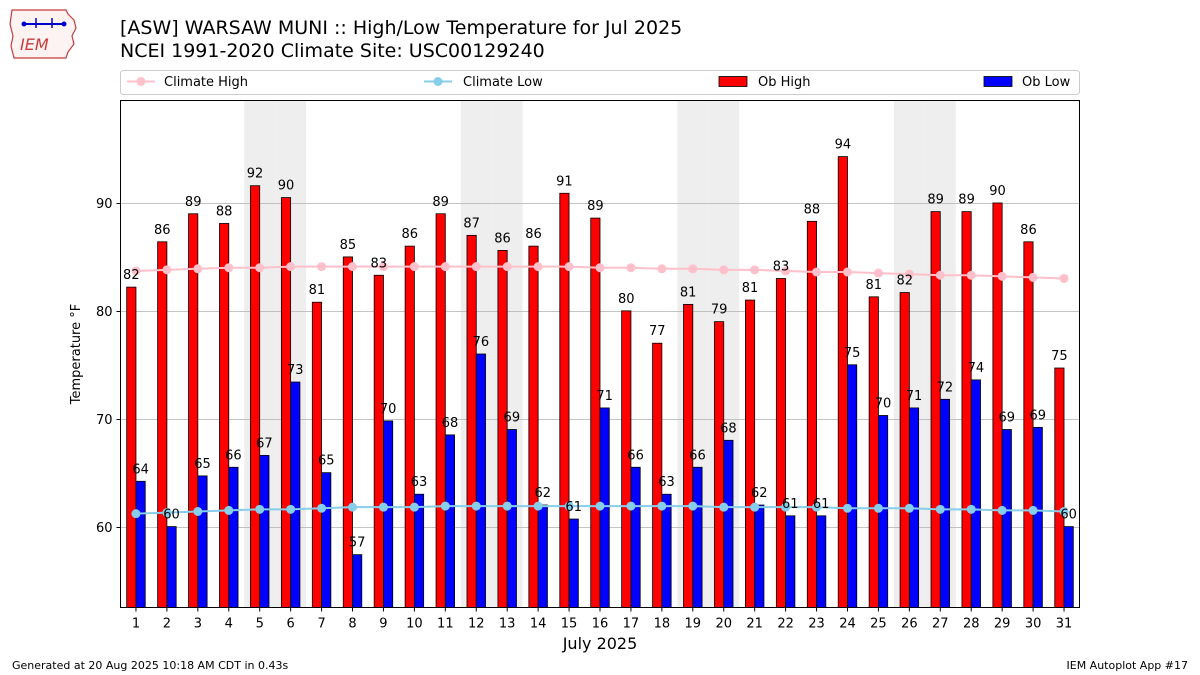 The height and width of the screenshot is (675, 1200). Describe the element at coordinates (935, 200) in the screenshot. I see `ob-high-label-27: 89` at that location.